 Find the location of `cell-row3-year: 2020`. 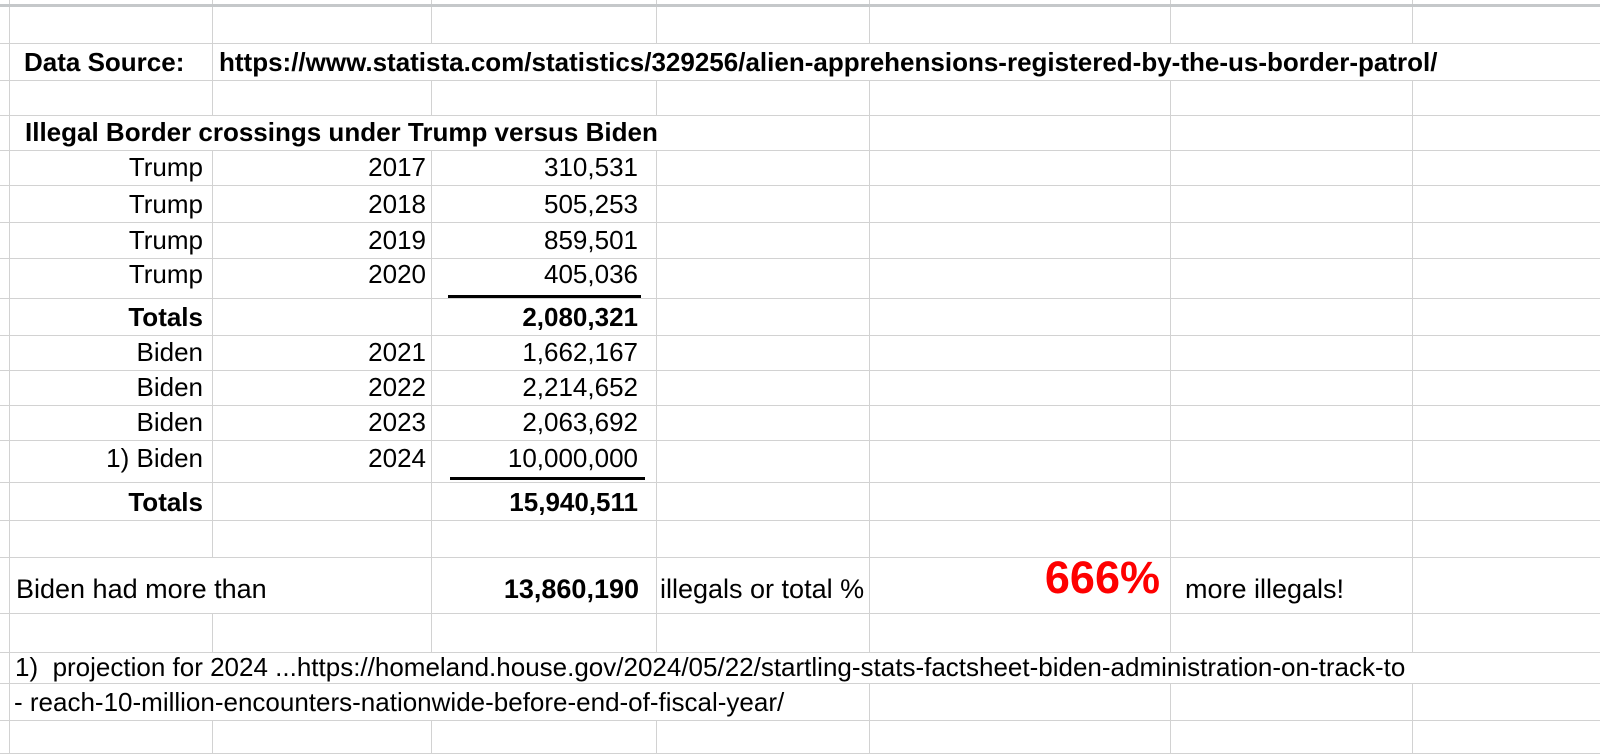

cell-row3-year: 2020 is located at coordinates (397, 274).